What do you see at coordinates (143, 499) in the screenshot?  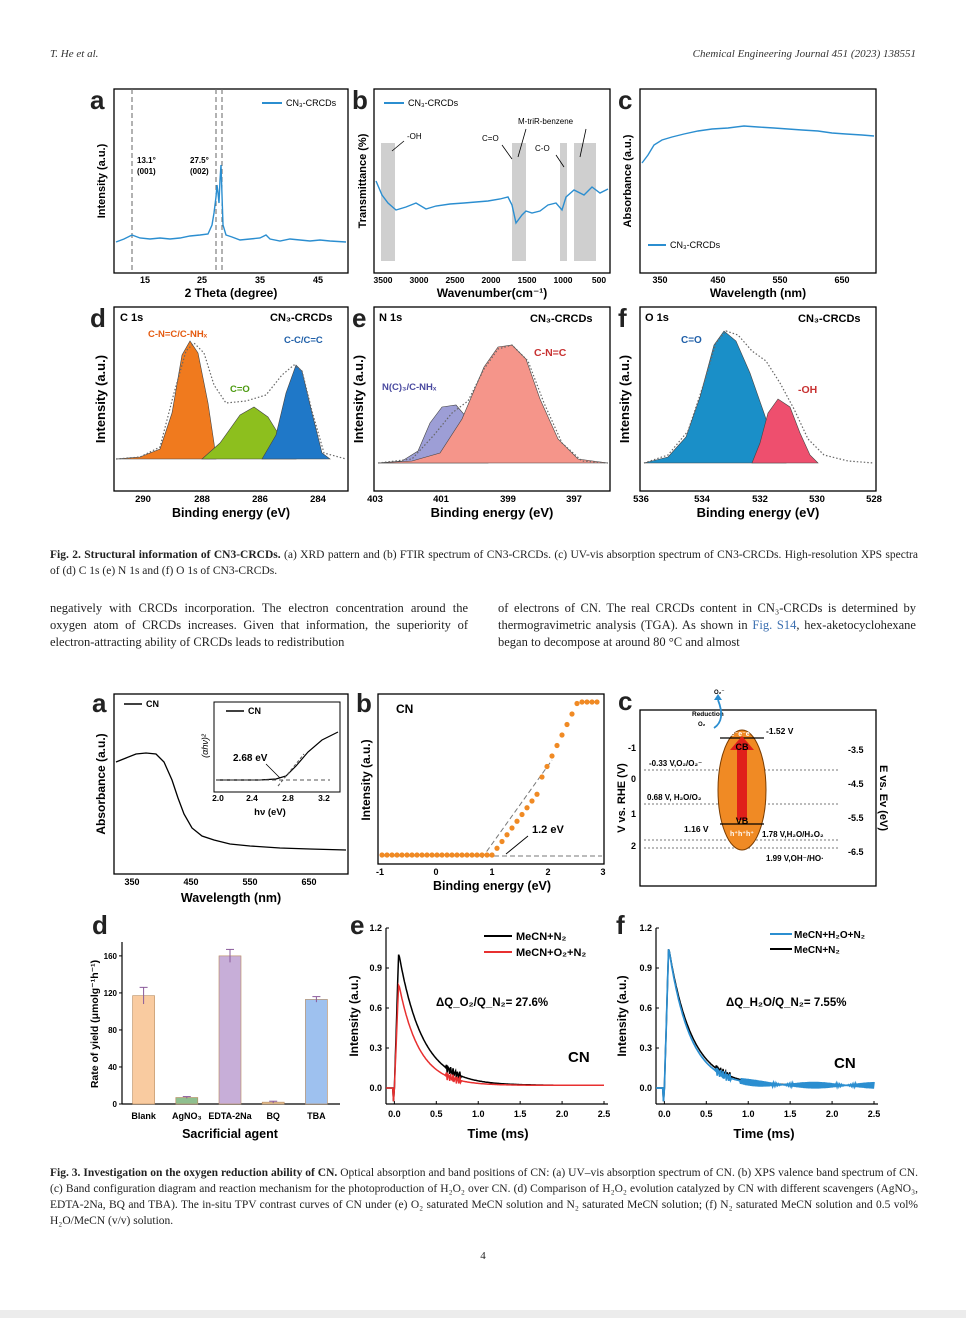 I see `x-tick: 290` at bounding box center [143, 499].